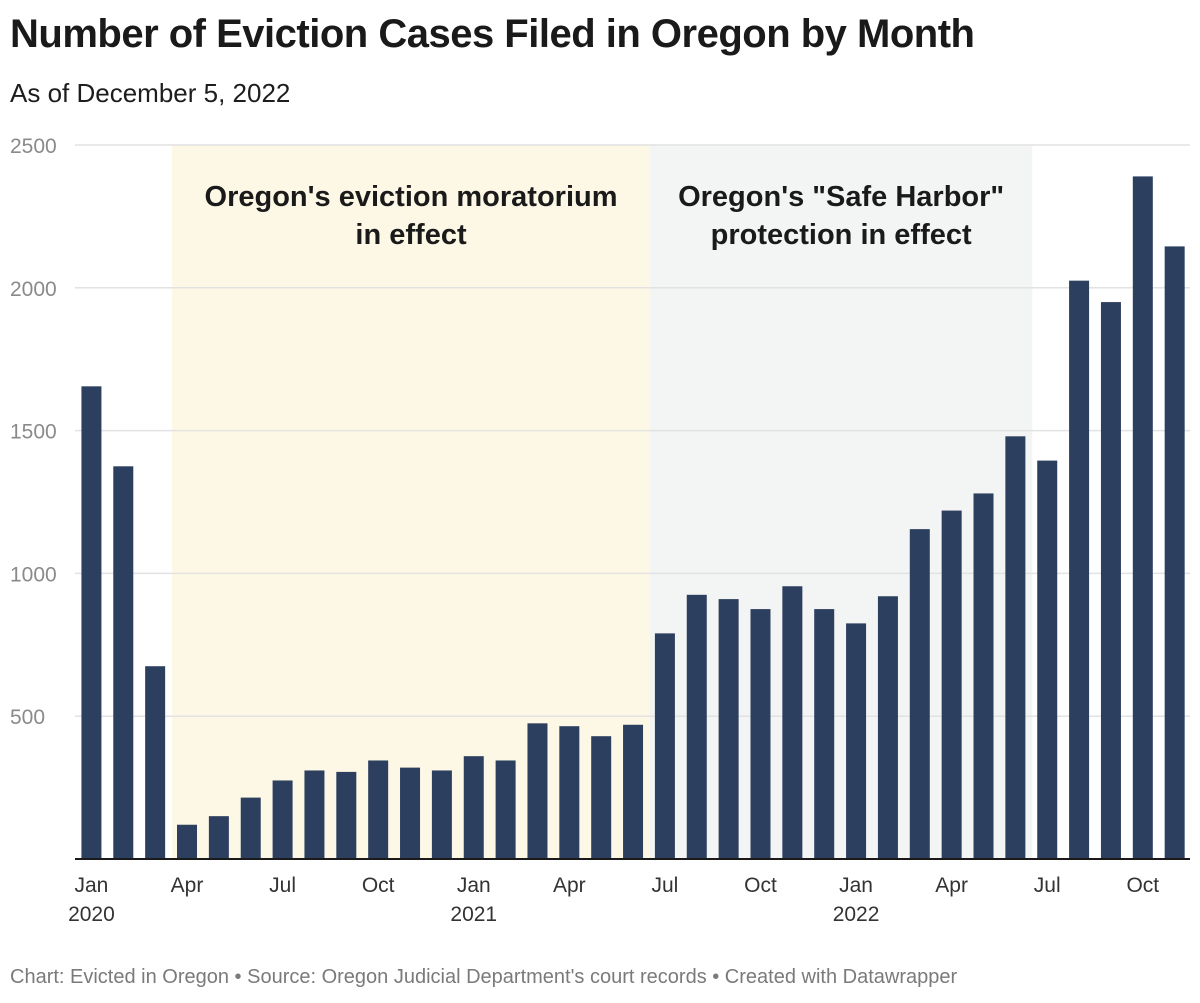 This screenshot has height=1003, width=1200. I want to click on x-tick-label-9: Oct, so click(378, 885).